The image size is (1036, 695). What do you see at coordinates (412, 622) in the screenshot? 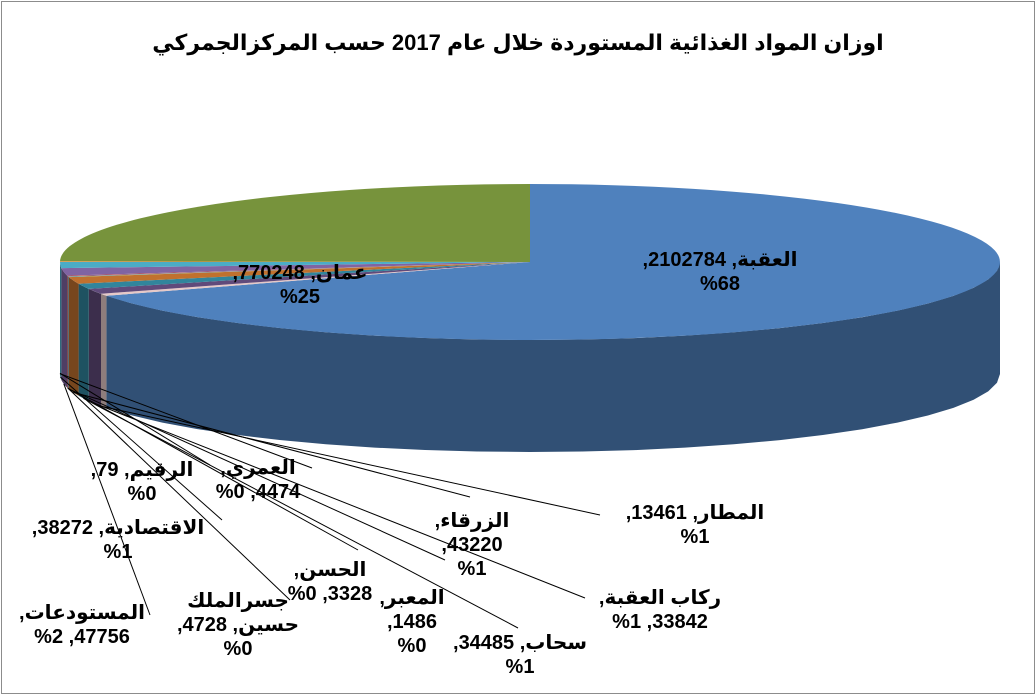
I see `data-label: المعبر, 1486, 0%` at bounding box center [412, 622].